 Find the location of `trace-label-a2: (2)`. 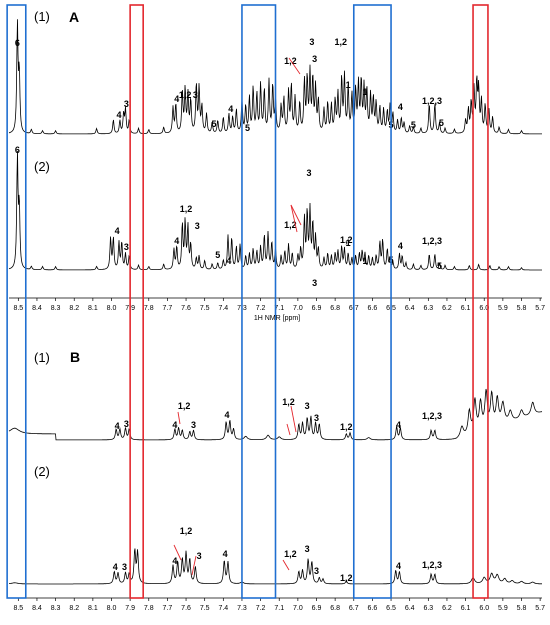

trace-label-a2: (2) is located at coordinates (42, 166).